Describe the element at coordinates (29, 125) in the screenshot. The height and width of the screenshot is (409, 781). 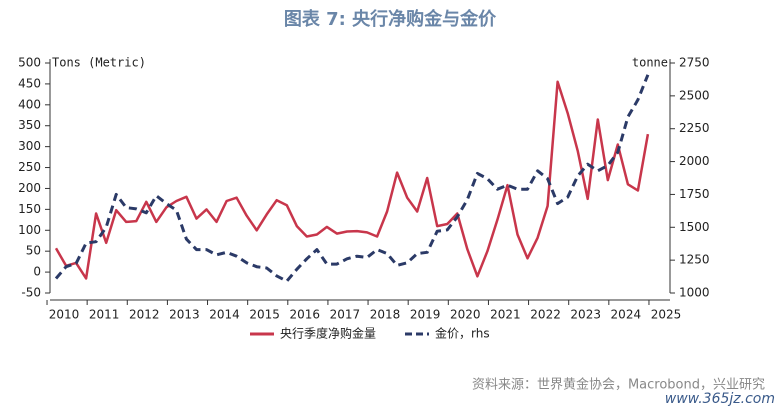
I see `y-tick-label: 350` at that location.